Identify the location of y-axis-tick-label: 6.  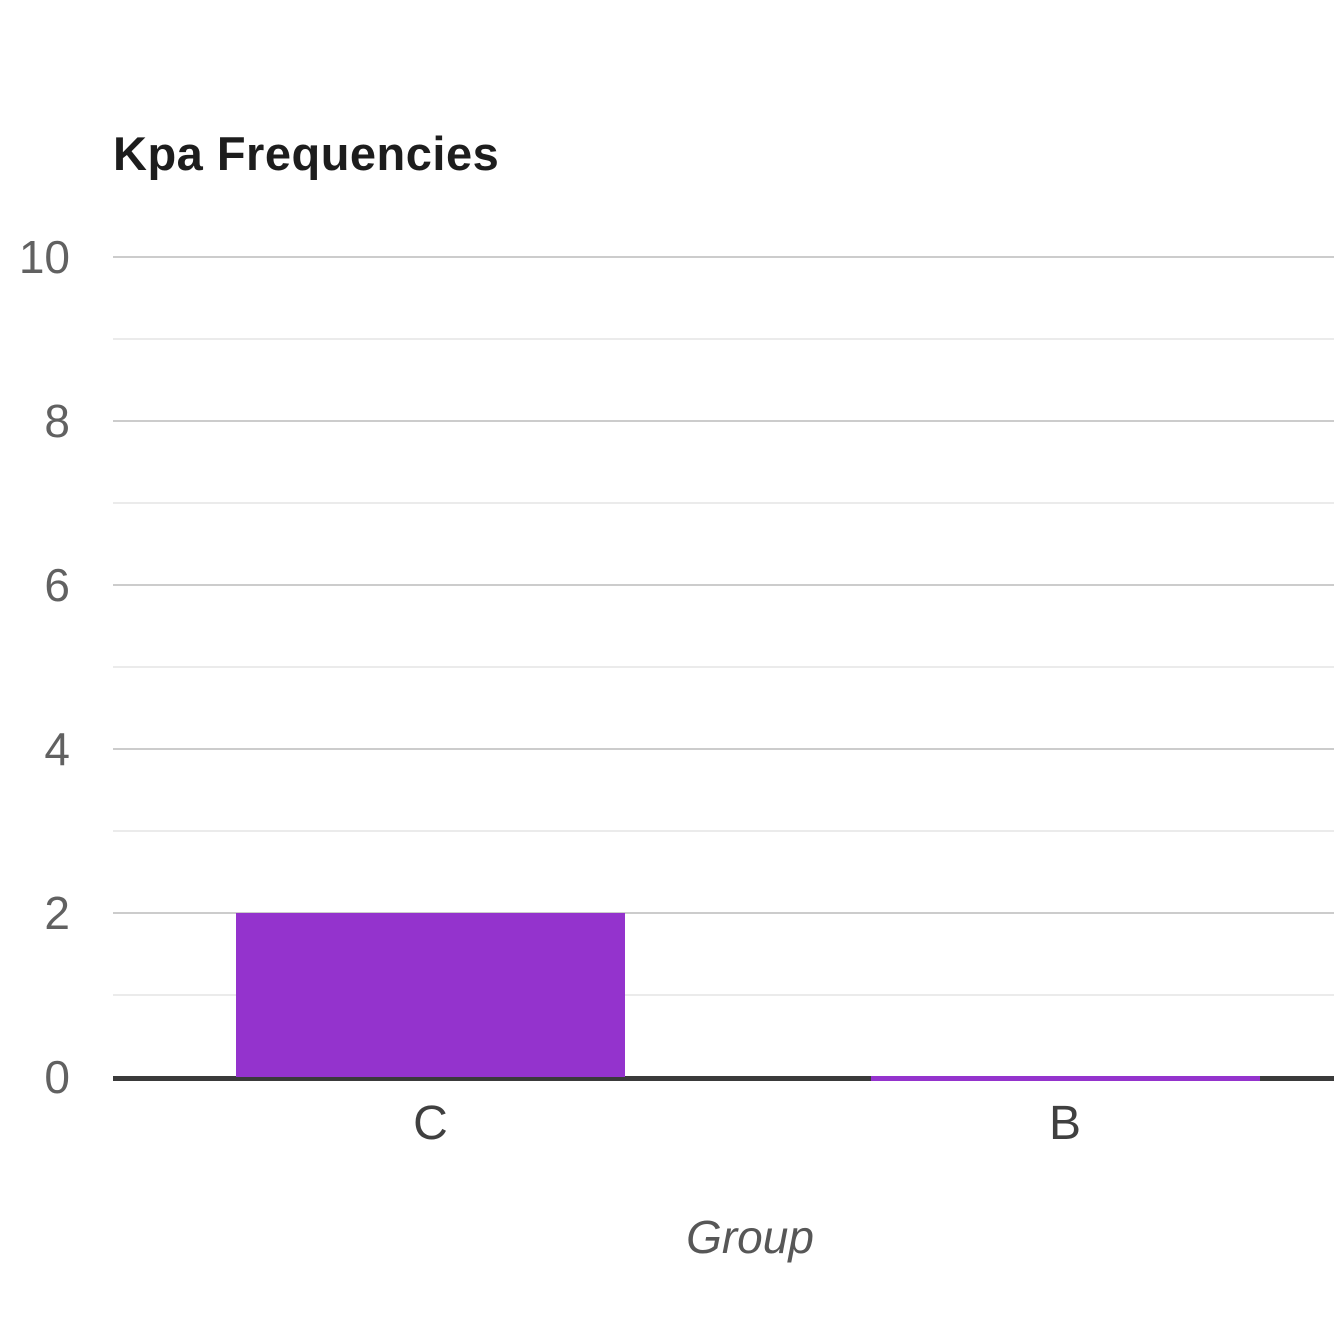
(57, 585).